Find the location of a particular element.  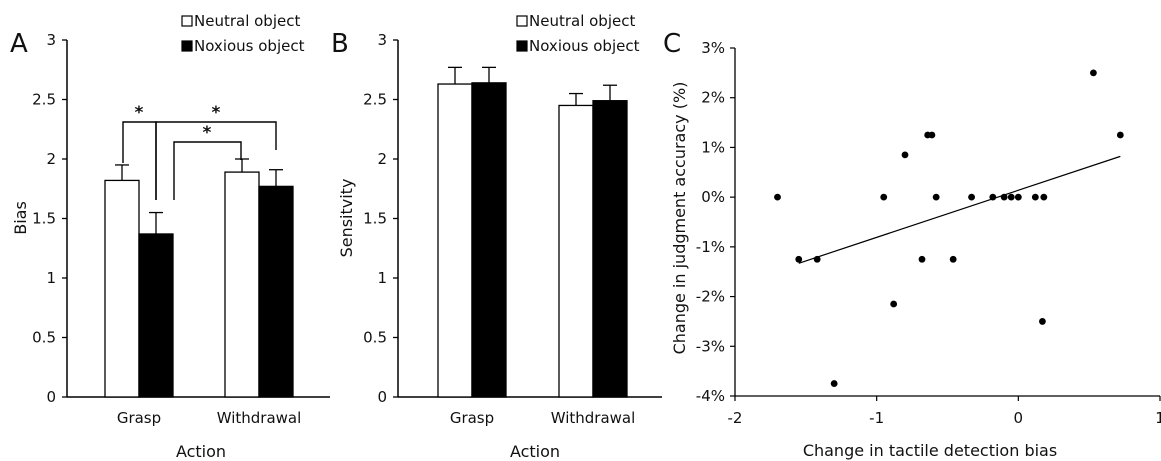

significance-star-1: * is located at coordinates (139, 113).